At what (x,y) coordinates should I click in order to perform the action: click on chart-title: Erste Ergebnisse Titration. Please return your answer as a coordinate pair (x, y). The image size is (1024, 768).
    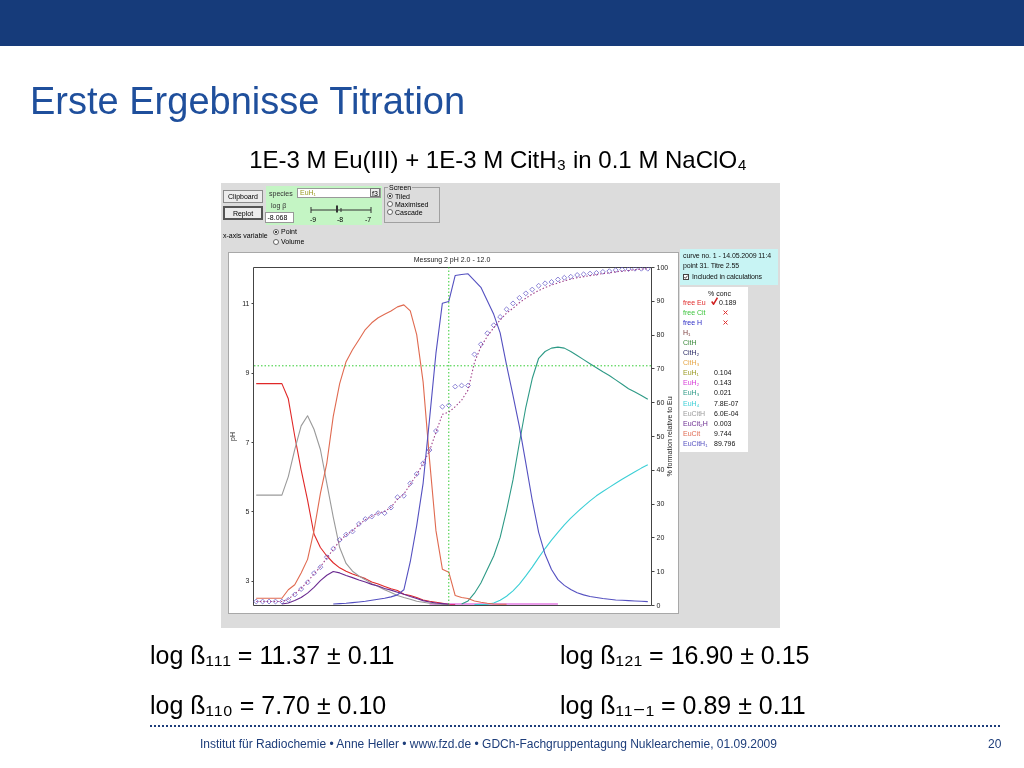
    Looking at the image, I should click on (248, 101).